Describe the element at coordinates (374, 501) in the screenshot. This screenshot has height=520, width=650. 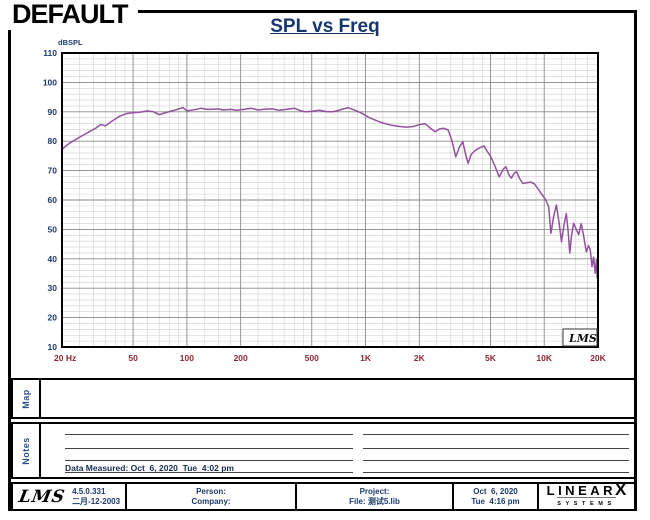
I see `file-label: File: 测试5.lib` at that location.